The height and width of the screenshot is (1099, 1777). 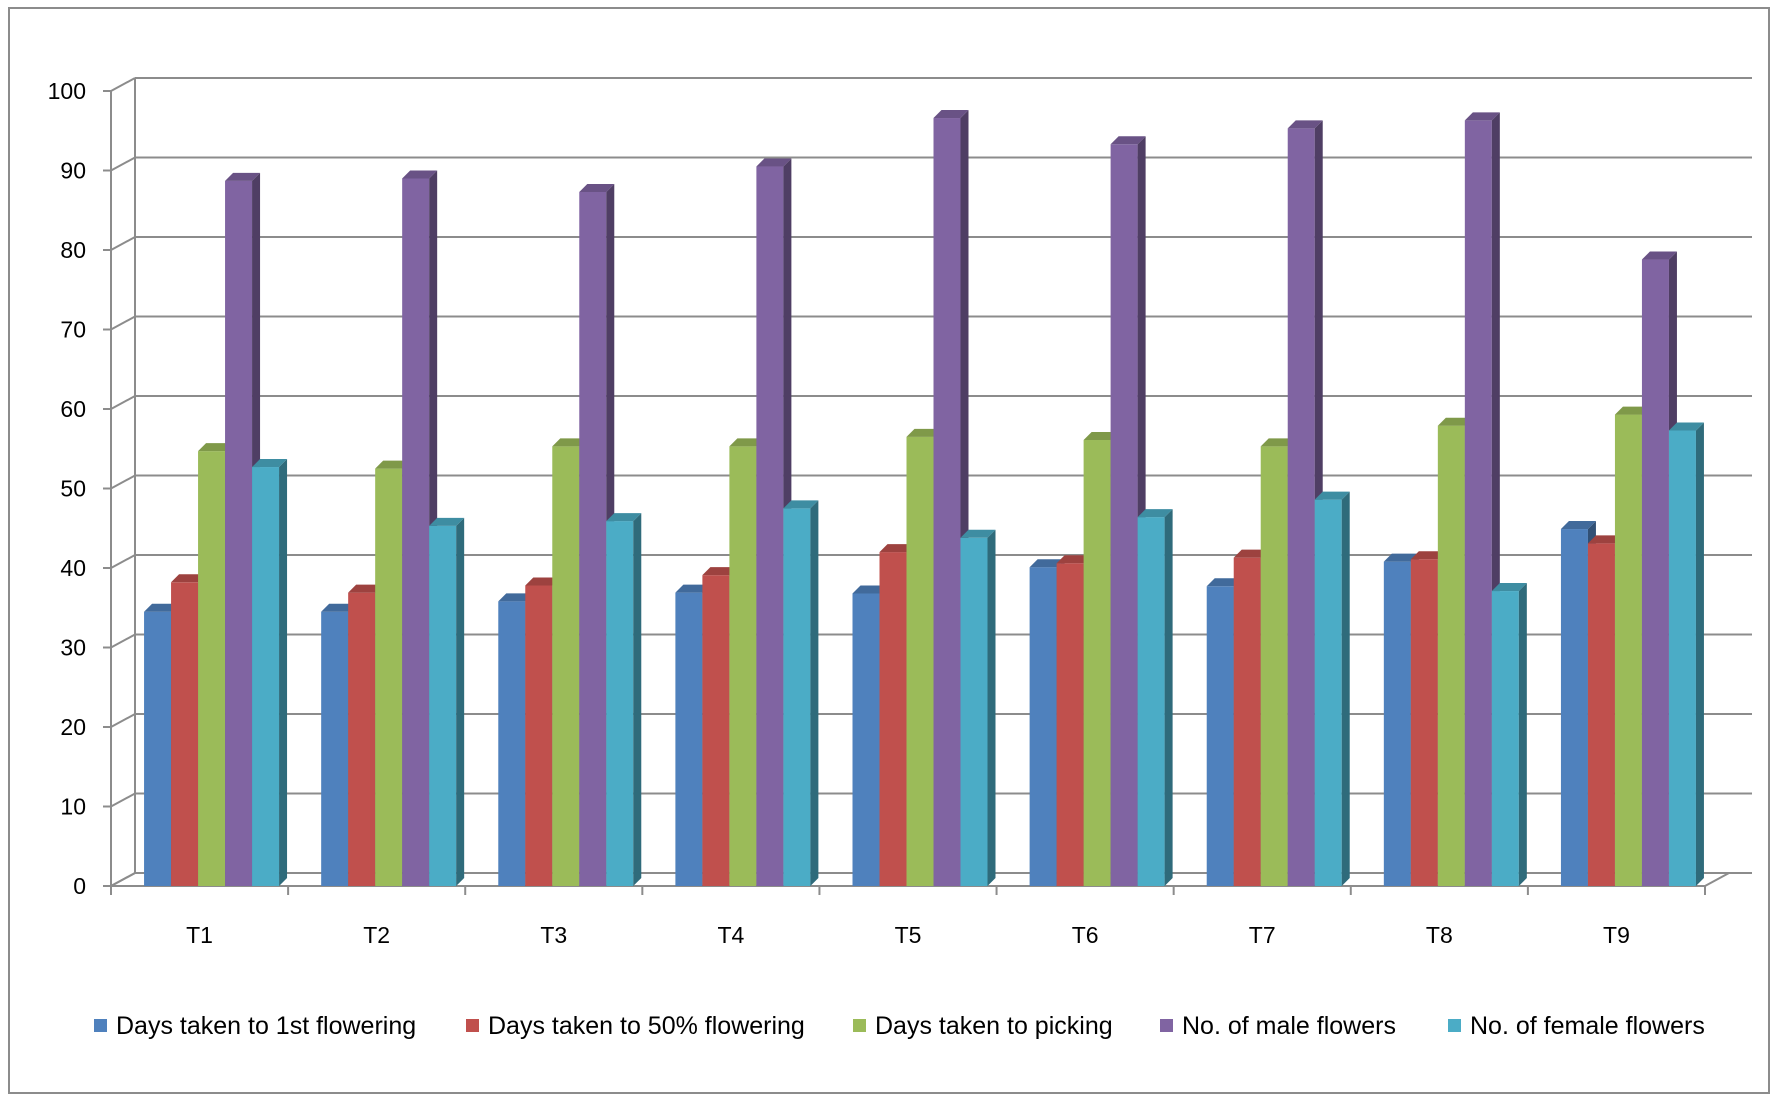 What do you see at coordinates (553, 935) in the screenshot?
I see `x-tick-label: T3` at bounding box center [553, 935].